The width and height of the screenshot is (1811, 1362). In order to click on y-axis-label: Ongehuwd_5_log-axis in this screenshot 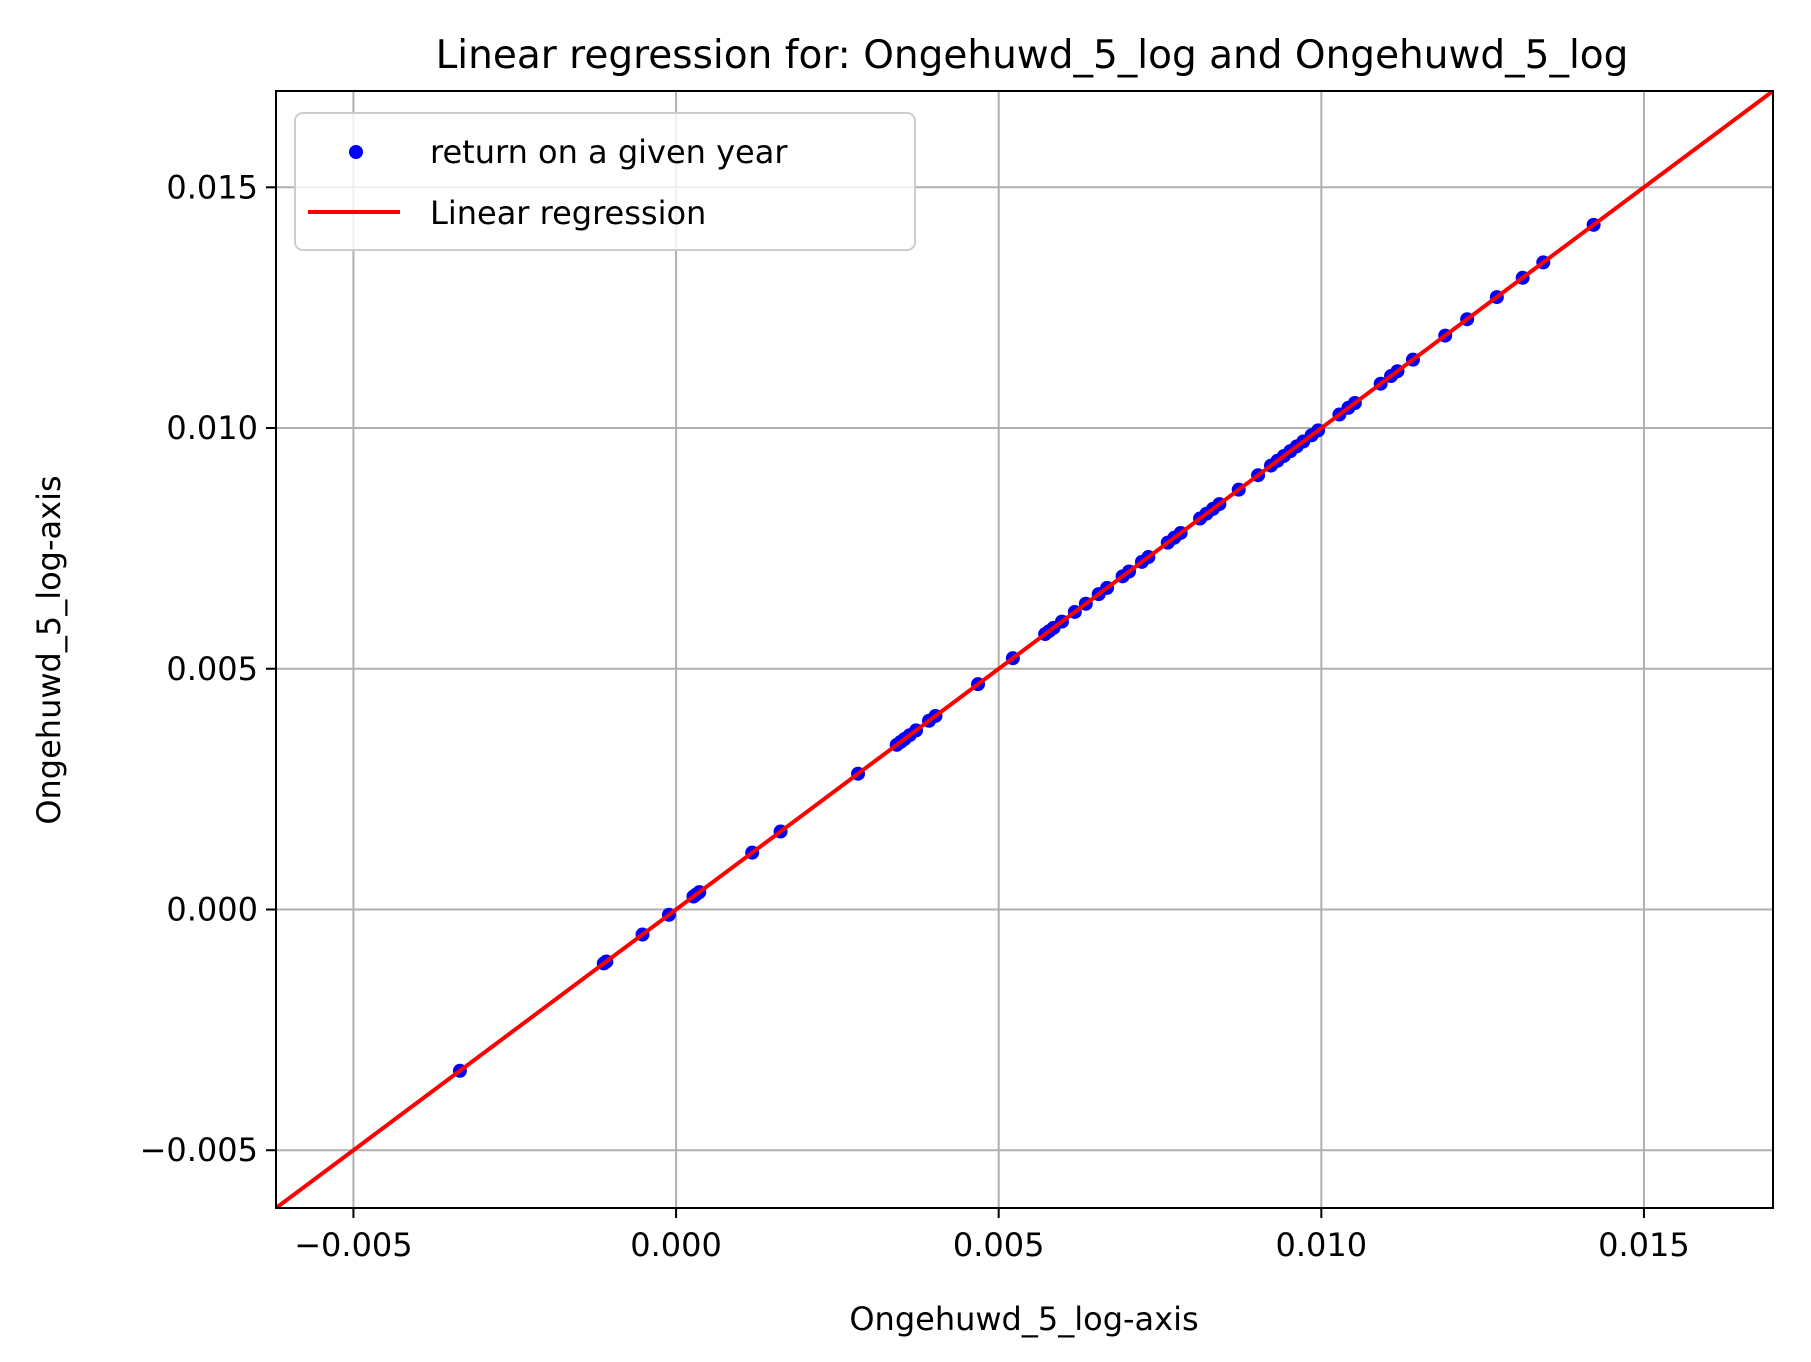, I will do `click(49, 649)`.